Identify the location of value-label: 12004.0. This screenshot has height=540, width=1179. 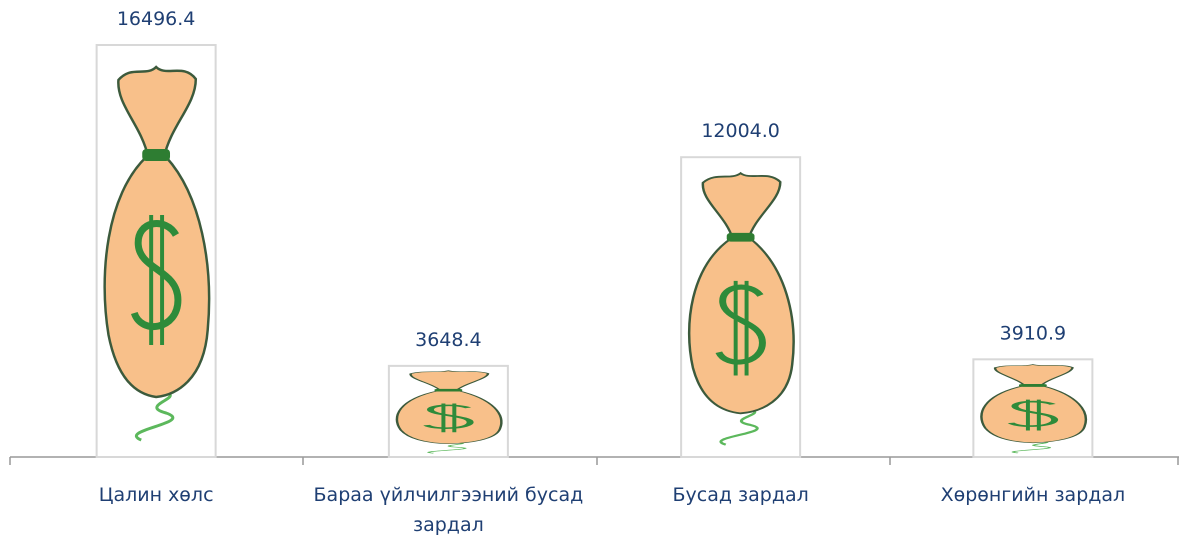
(740, 131).